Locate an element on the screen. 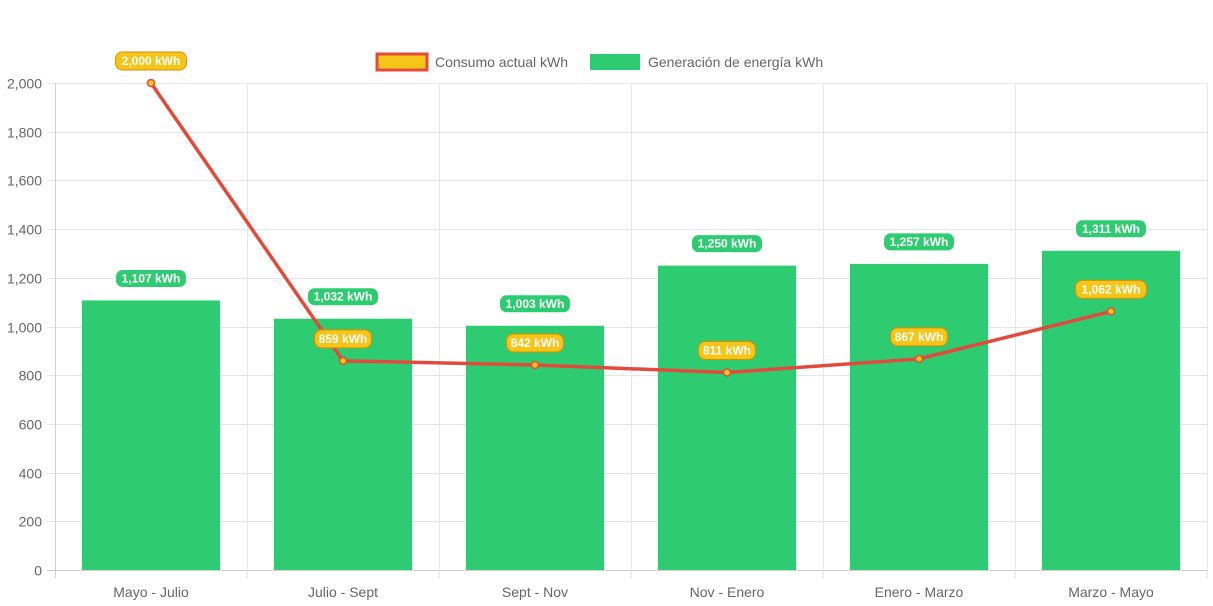 The height and width of the screenshot is (606, 1213). line-data-label: 859 kWh is located at coordinates (343, 339).